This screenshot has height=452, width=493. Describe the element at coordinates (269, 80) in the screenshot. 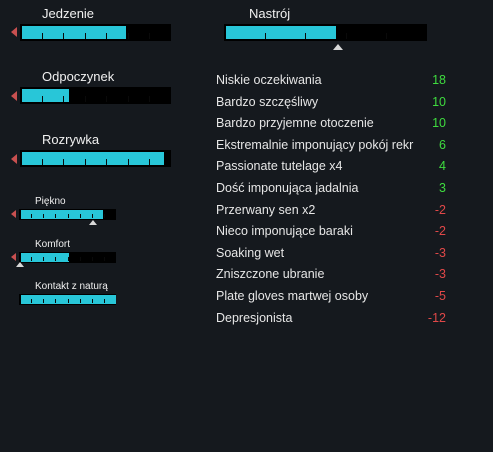

I see `thought-label: Niskie oczekiwania` at that location.